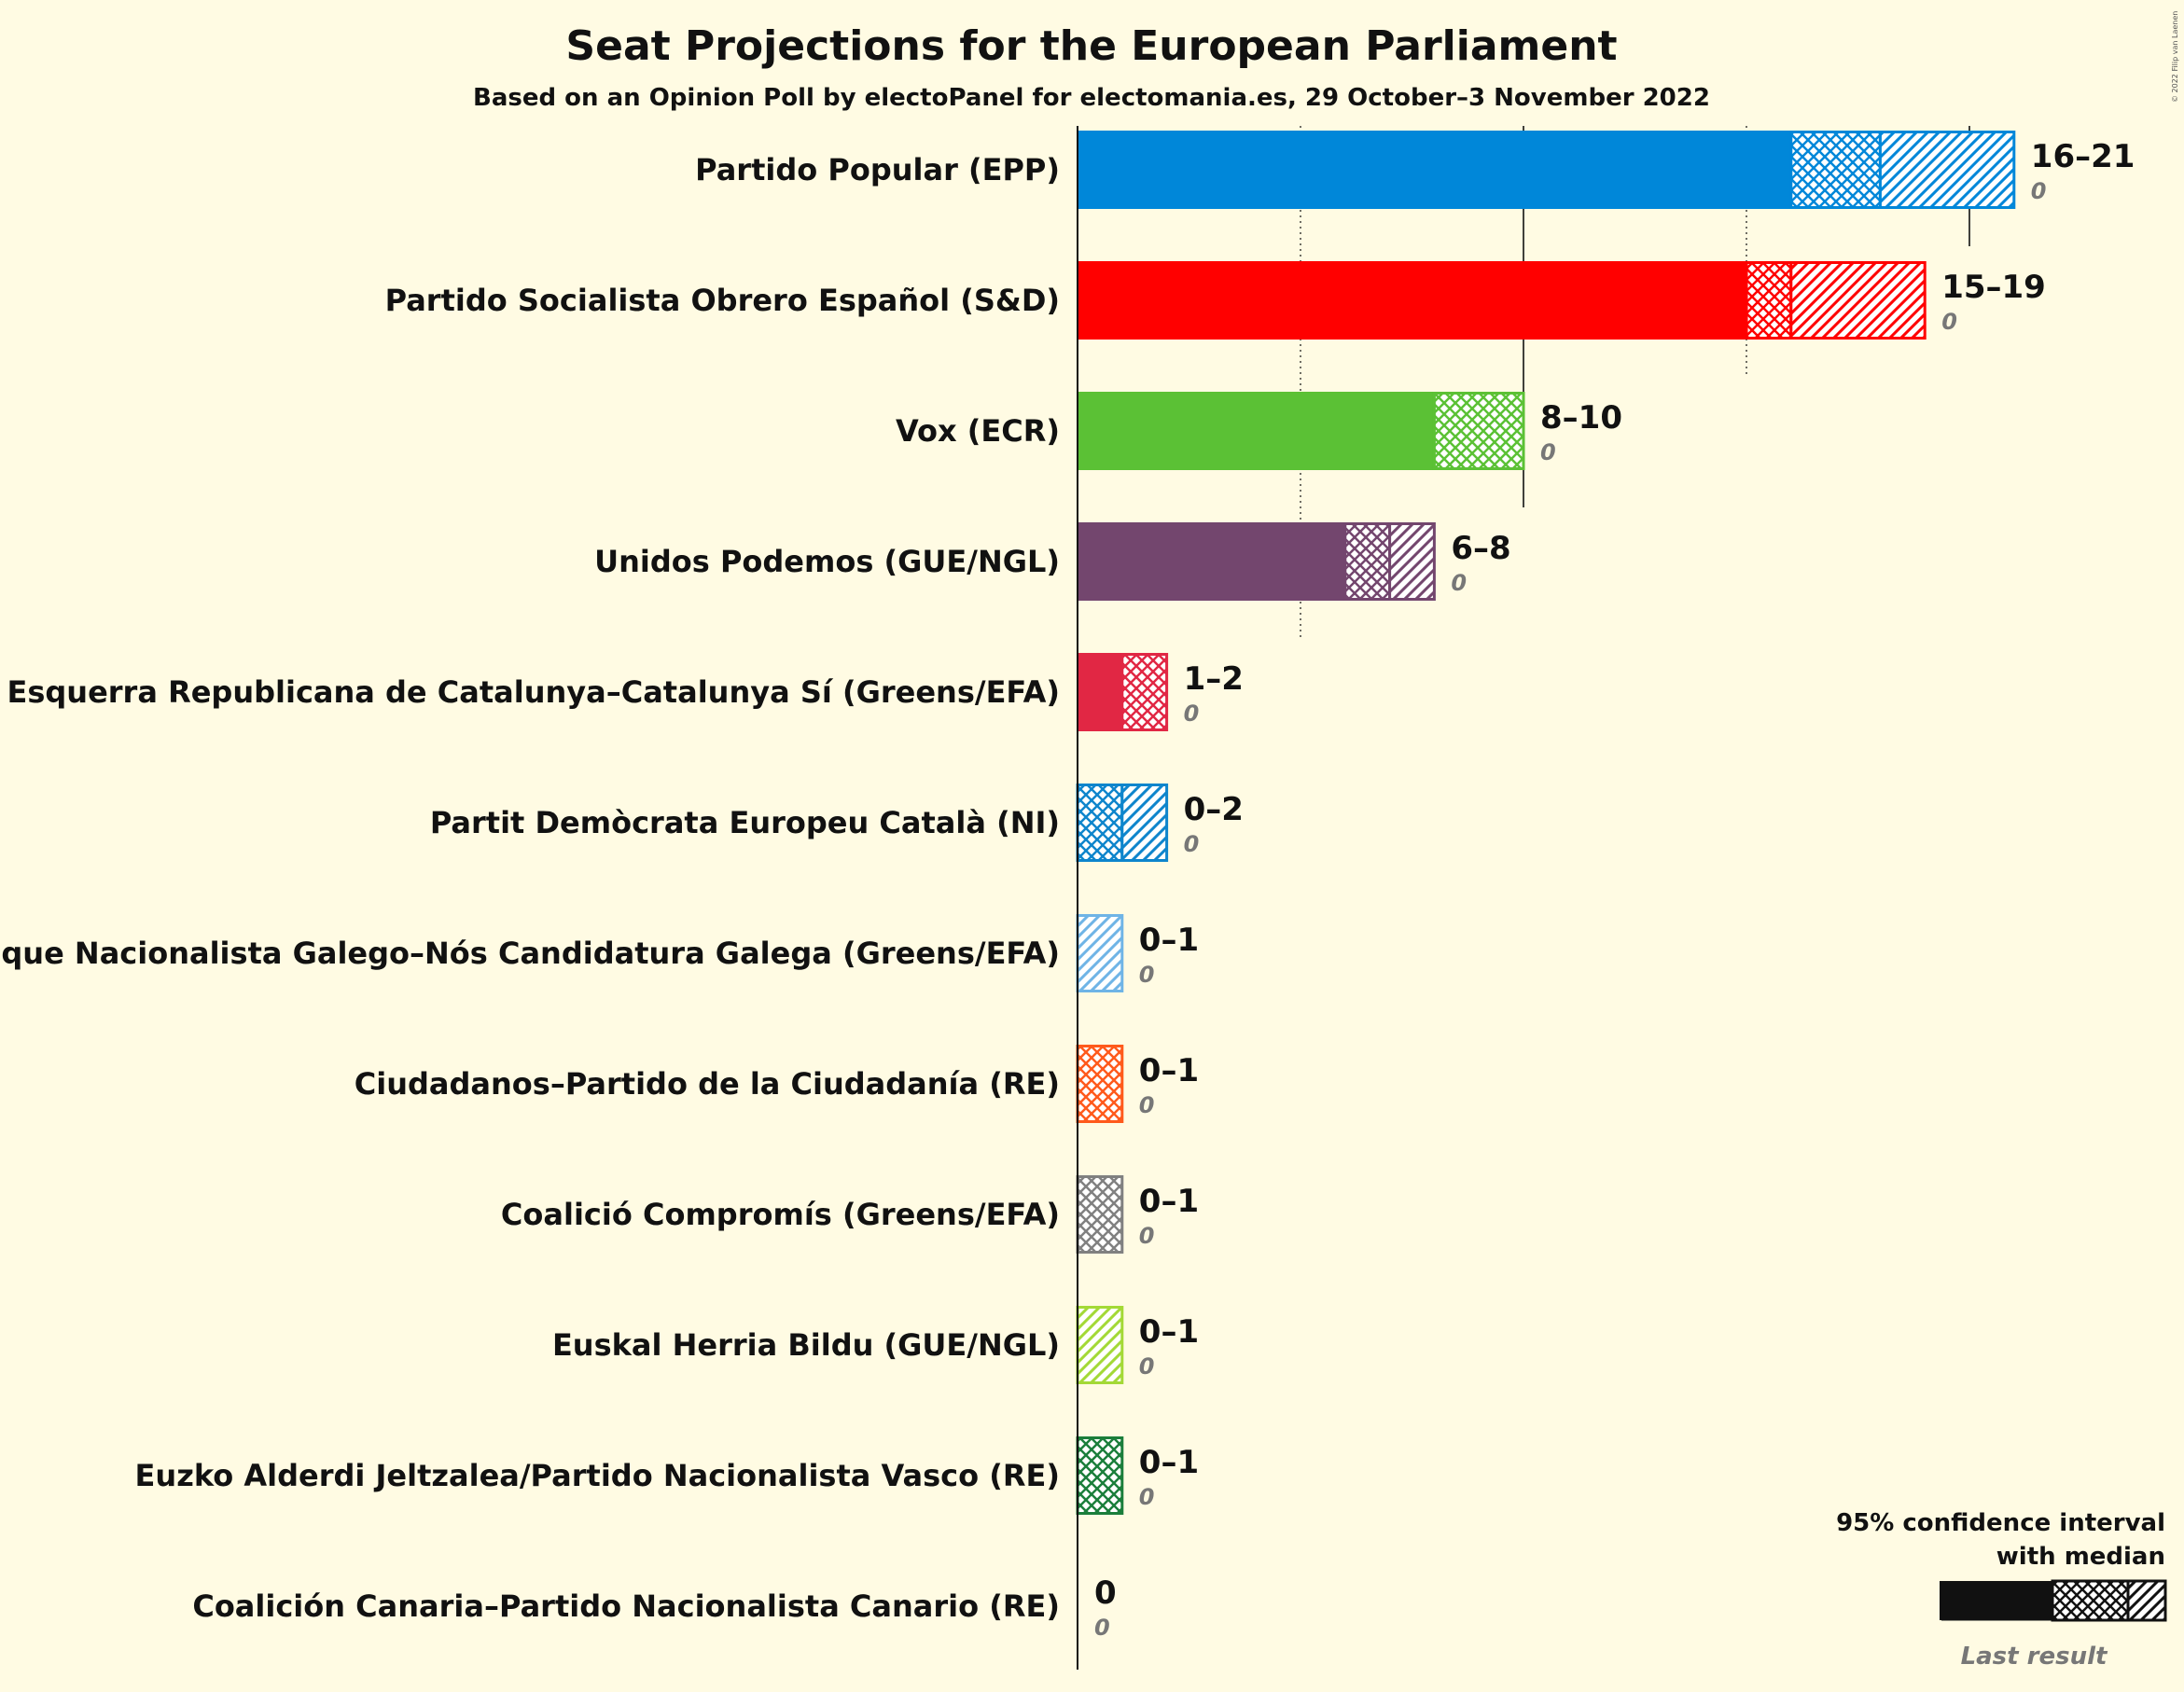  What do you see at coordinates (1214, 679) in the screenshot?
I see `seat-range-label: 1–2` at bounding box center [1214, 679].